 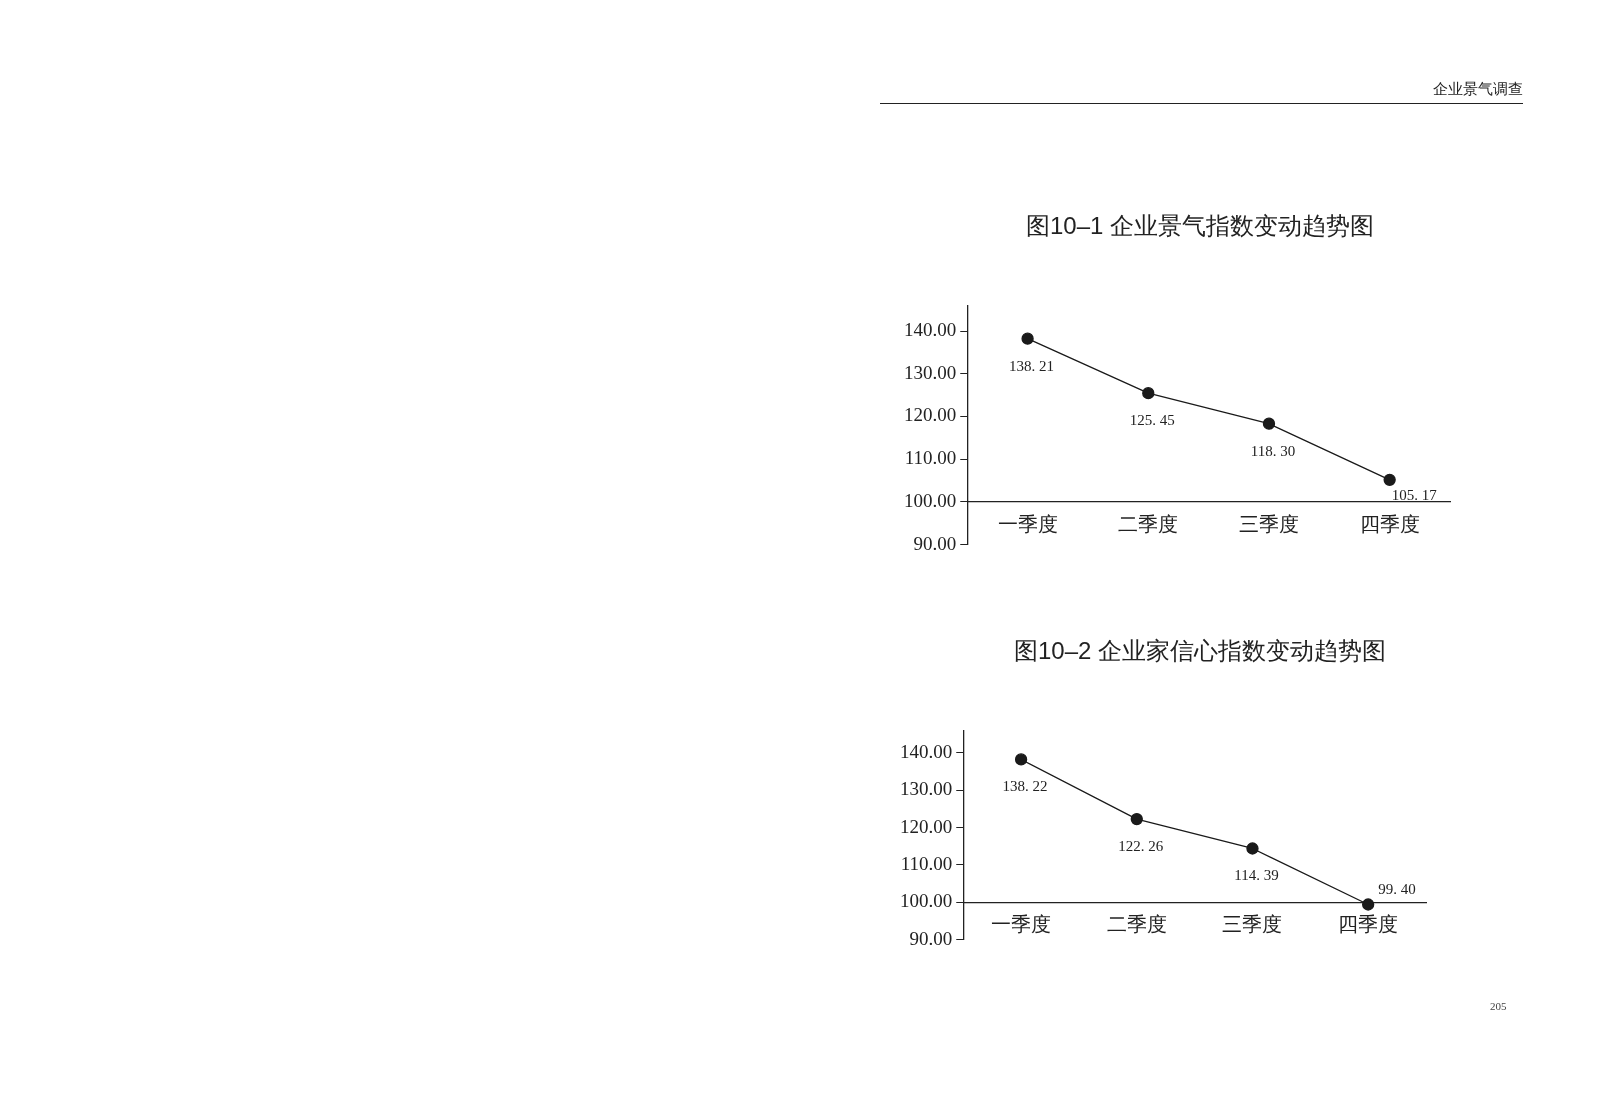 What do you see at coordinates (1025, 786) in the screenshot?
I see `data-label: 138. 22` at bounding box center [1025, 786].